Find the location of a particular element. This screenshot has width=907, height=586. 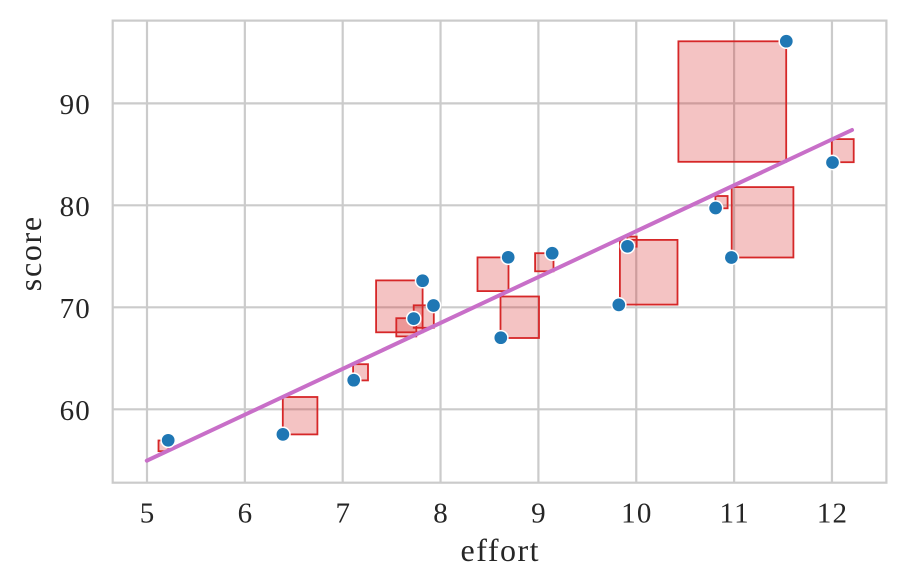

svg-text: effort is located at coordinates (500, 550).